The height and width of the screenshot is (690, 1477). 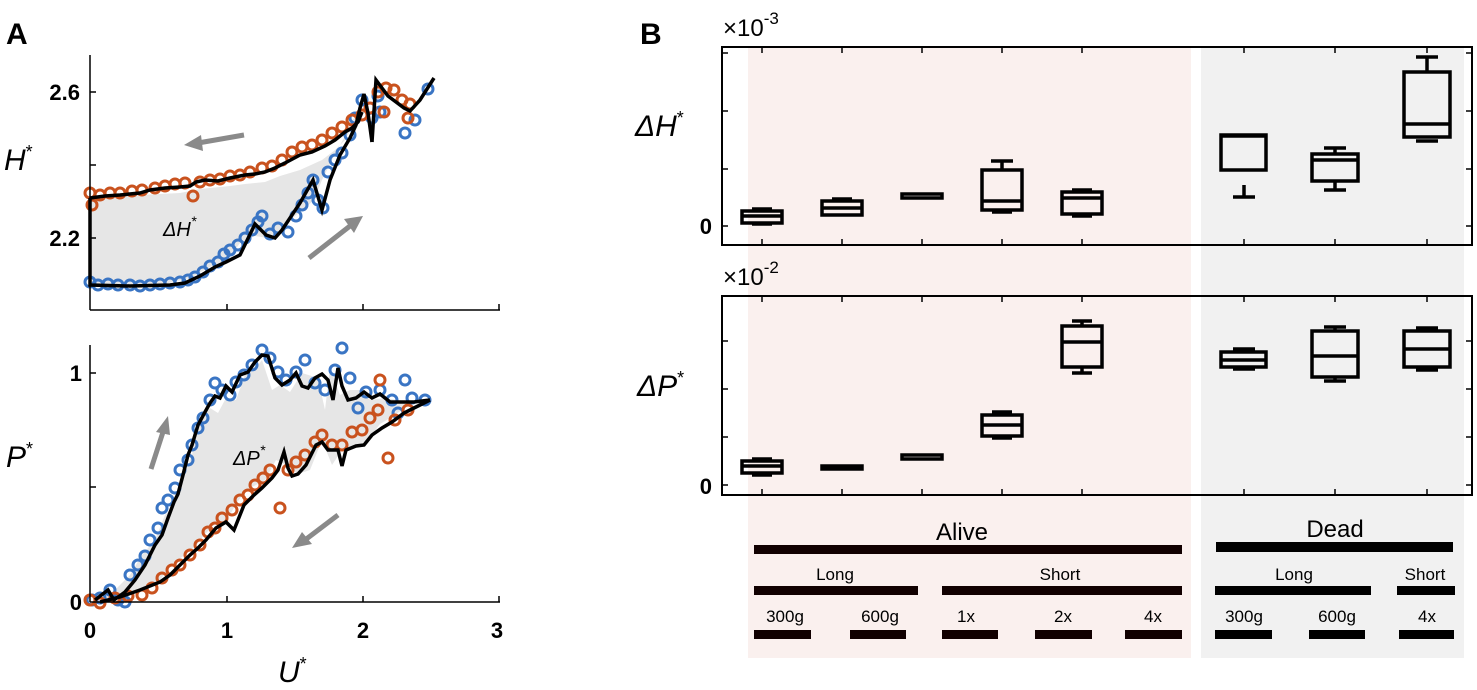 What do you see at coordinates (785, 616) in the screenshot?
I see `item-label-alive-300g: 300g` at bounding box center [785, 616].